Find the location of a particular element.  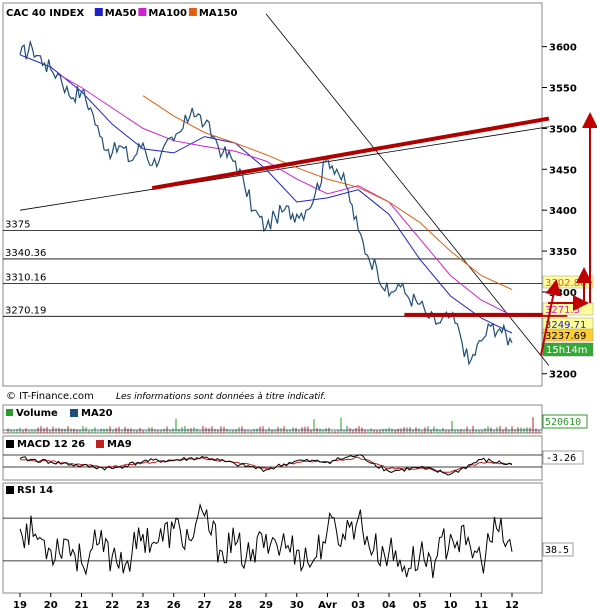

price-label-3: 3237.69 is located at coordinates (565, 336).